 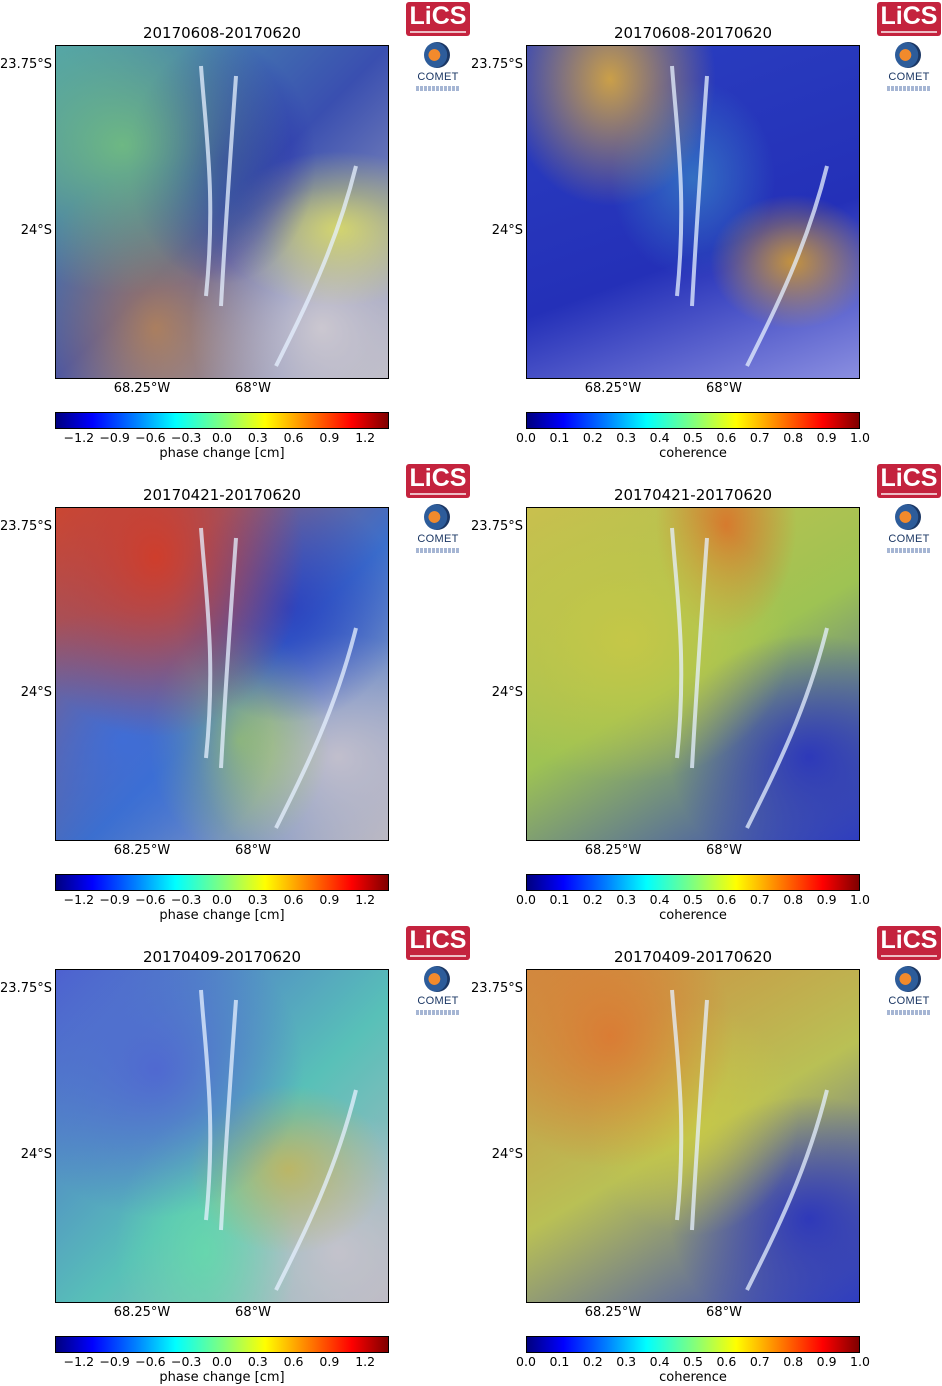 I want to click on panel-title: 20170421-20170620, so click(x=693, y=495).